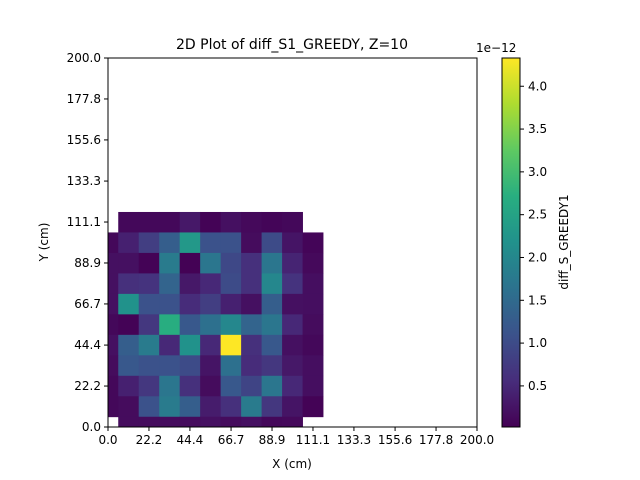 The width and height of the screenshot is (640, 480). What do you see at coordinates (44, 243) in the screenshot?
I see `y-axis-label: Y (cm)` at bounding box center [44, 243].